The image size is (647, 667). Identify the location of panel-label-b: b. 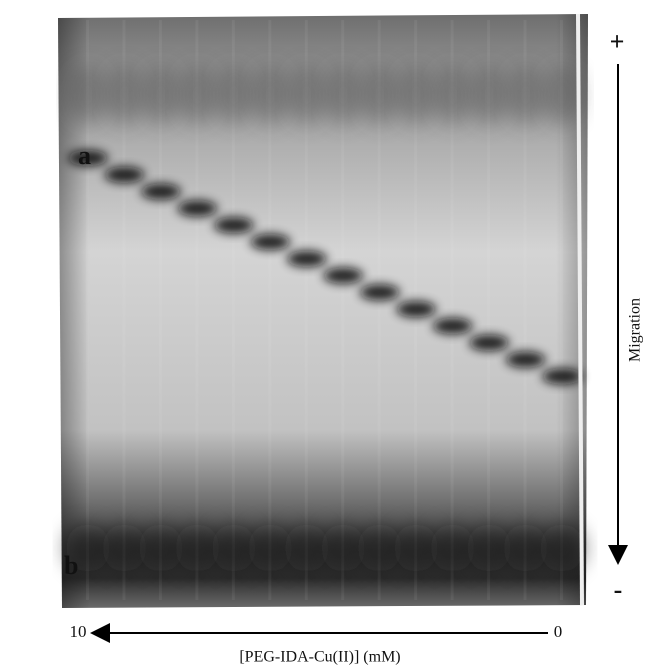
(71, 565).